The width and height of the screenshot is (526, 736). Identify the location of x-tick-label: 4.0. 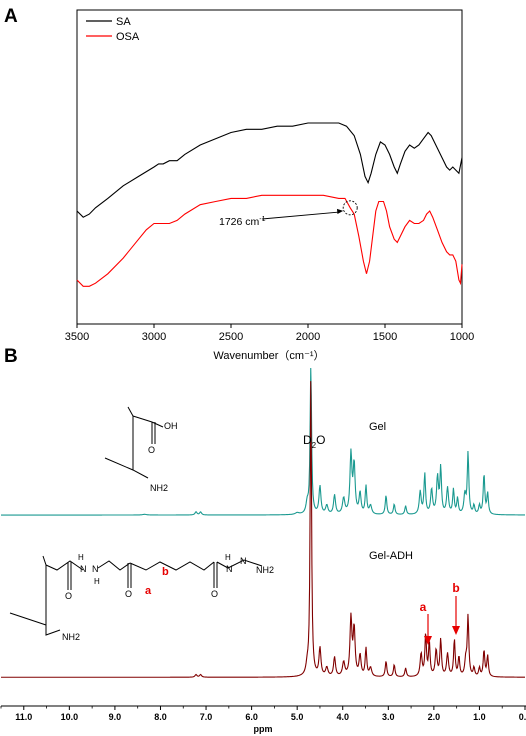
(342, 717).